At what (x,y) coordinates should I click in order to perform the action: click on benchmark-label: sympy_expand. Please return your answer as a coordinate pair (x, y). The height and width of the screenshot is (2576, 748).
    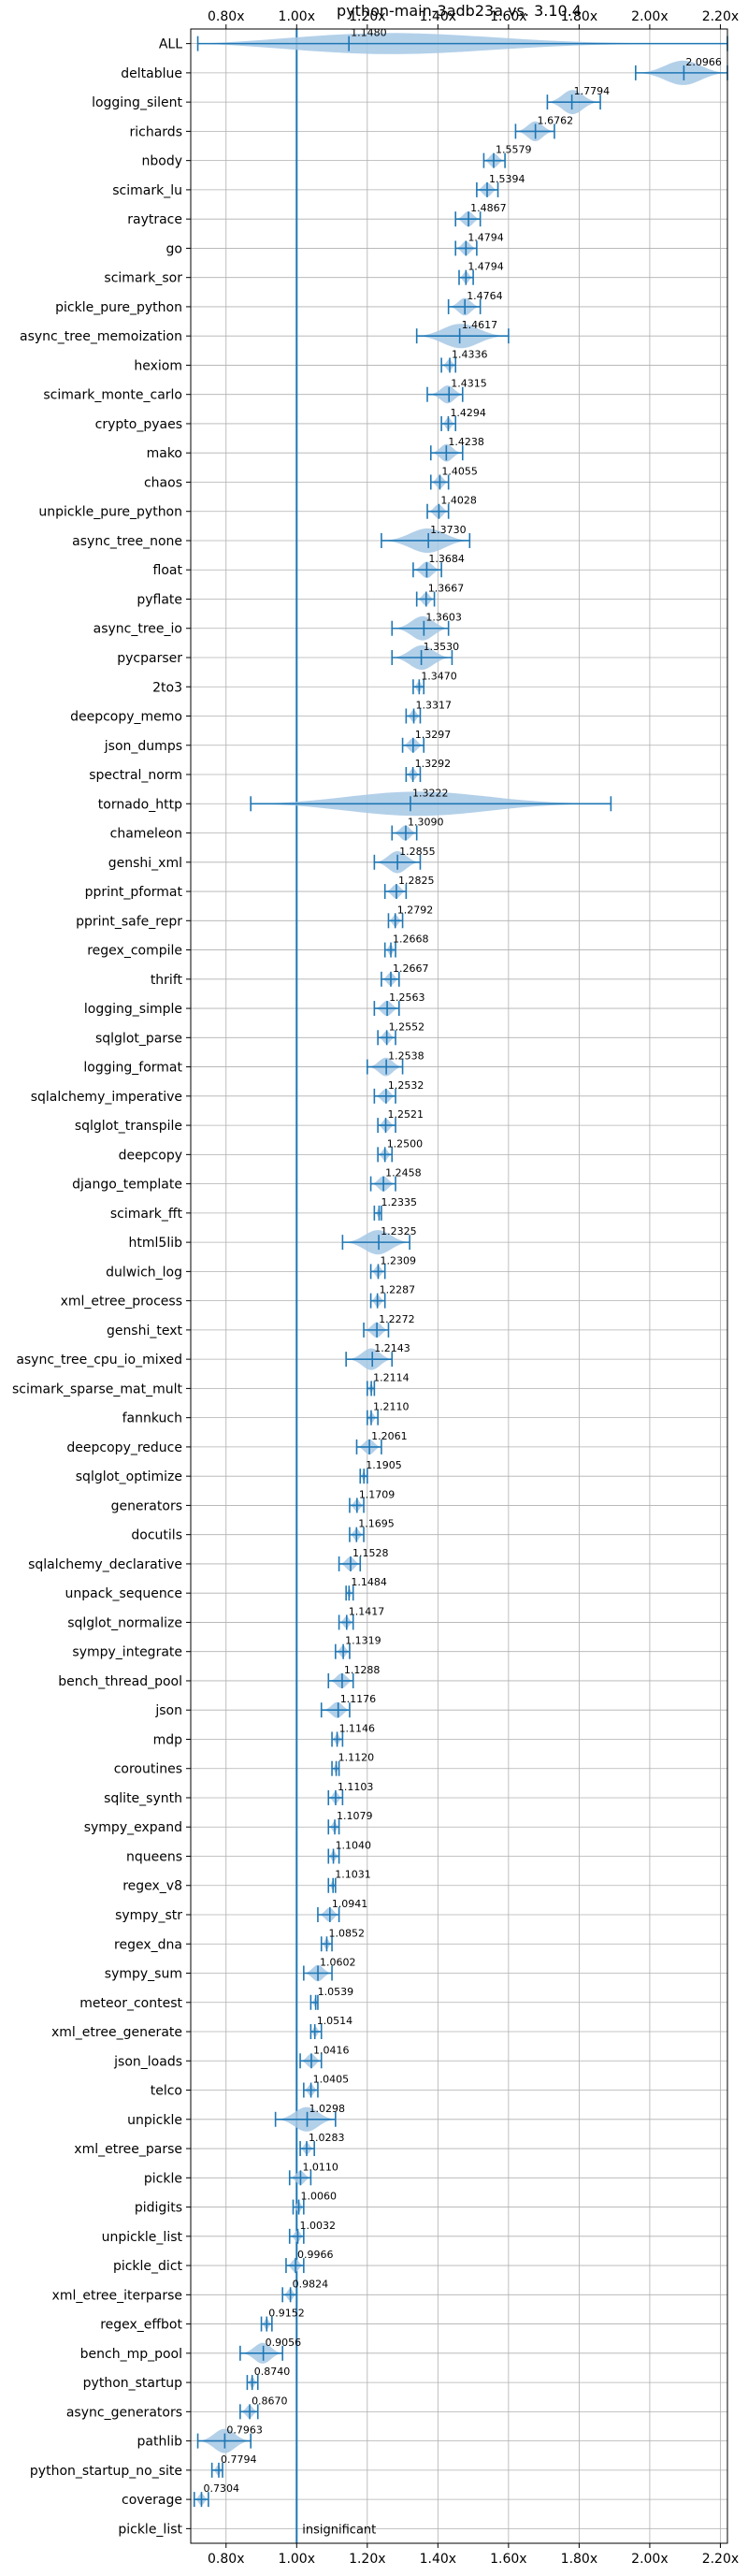
    Looking at the image, I should click on (133, 1827).